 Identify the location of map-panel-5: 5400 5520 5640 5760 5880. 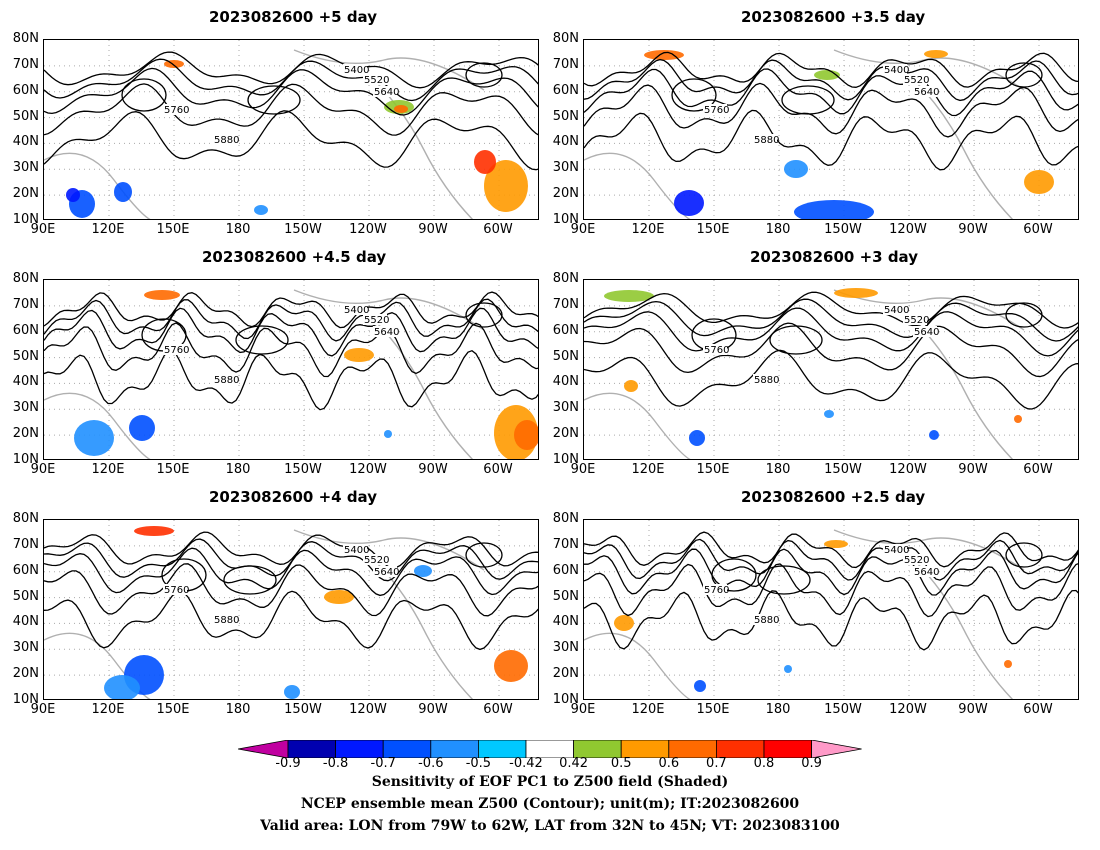
(291, 609).